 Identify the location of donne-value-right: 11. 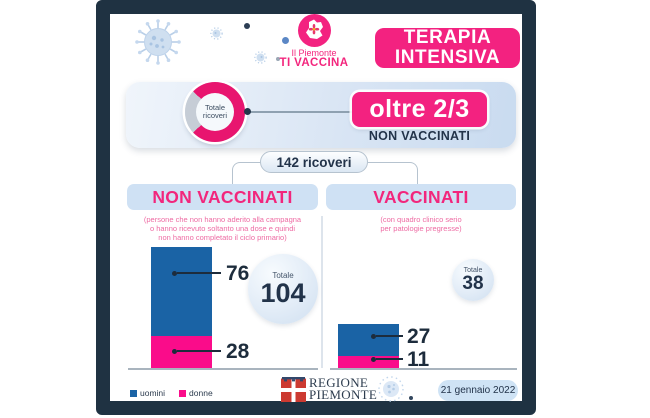
(418, 359).